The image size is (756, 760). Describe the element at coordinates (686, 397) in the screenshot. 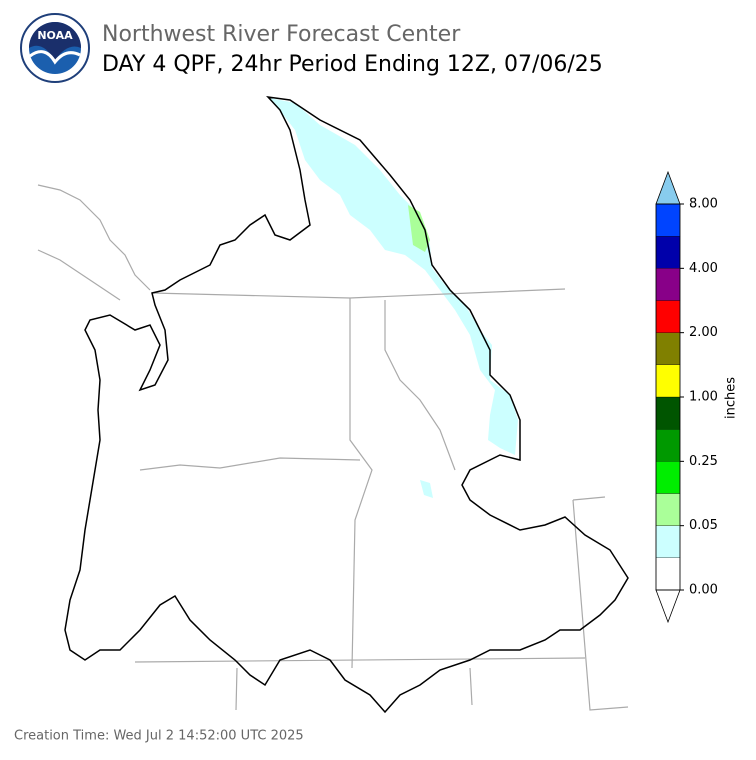

I see `colorbar: 0.00 0.05 0.25 1.00 2.00 4.00 8.00` at that location.